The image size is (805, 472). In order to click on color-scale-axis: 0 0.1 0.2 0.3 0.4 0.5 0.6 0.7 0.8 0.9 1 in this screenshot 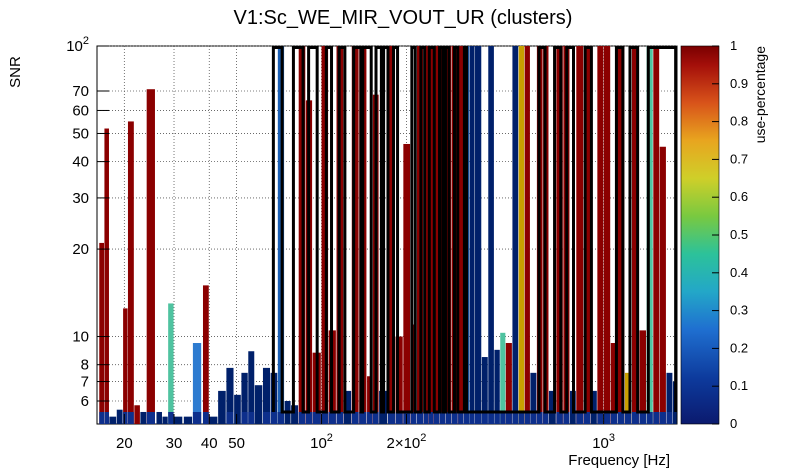, I will do `click(730, 234)`.